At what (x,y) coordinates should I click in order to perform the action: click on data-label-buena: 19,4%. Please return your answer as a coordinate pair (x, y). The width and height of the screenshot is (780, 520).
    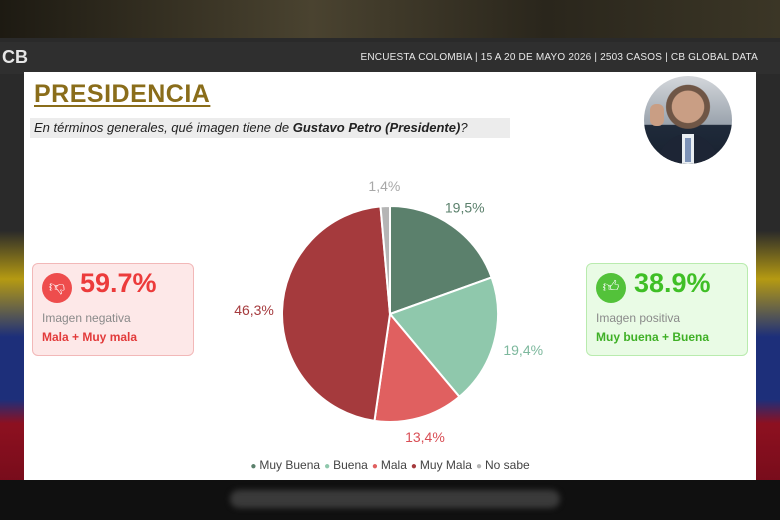
    Looking at the image, I should click on (523, 350).